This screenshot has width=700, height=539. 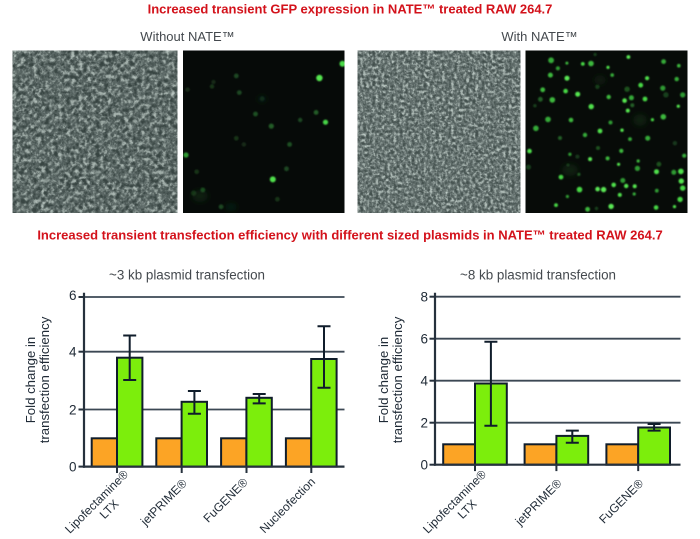 I want to click on svg-text: ~8 kb plasmid transfection, so click(x=538, y=275).